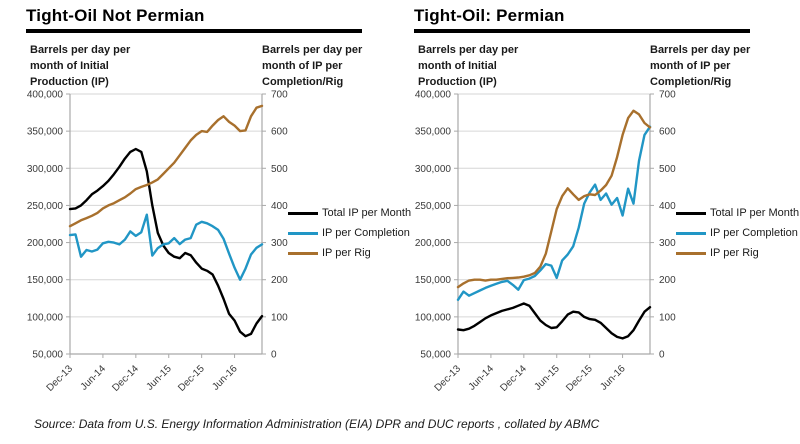  Describe the element at coordinates (115, 15) in the screenshot. I see `chart-title: Tight-Oil Not Permian` at that location.